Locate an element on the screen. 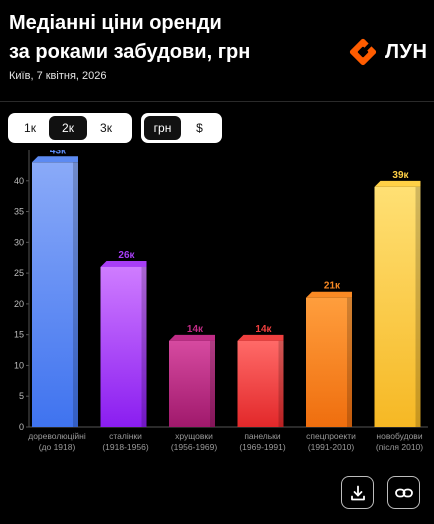 The height and width of the screenshot is (524, 434). download-icon is located at coordinates (357, 492).